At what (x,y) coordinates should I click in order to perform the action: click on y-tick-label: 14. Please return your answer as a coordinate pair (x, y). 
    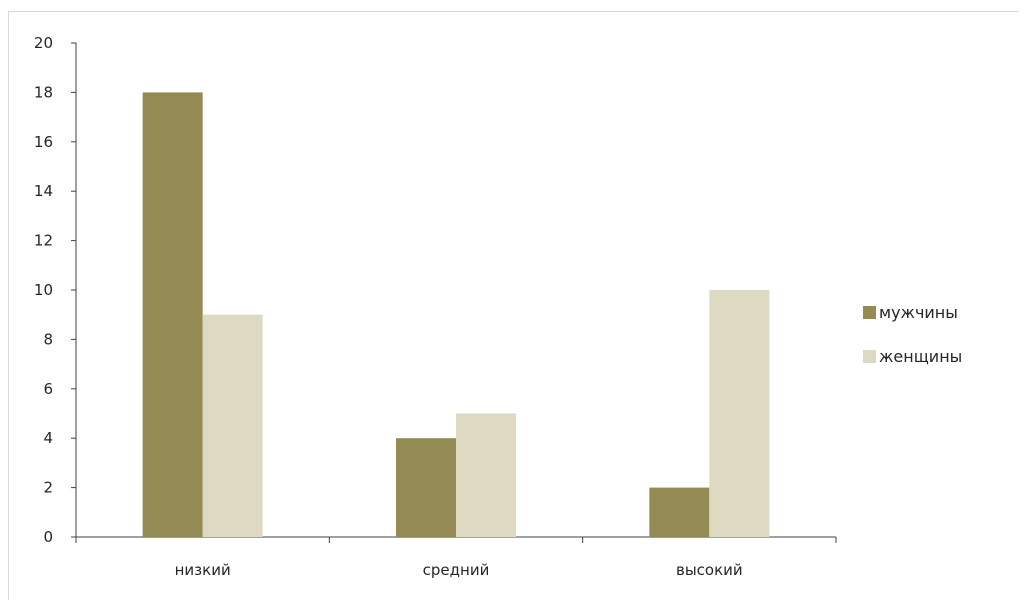
    Looking at the image, I should click on (43, 191).